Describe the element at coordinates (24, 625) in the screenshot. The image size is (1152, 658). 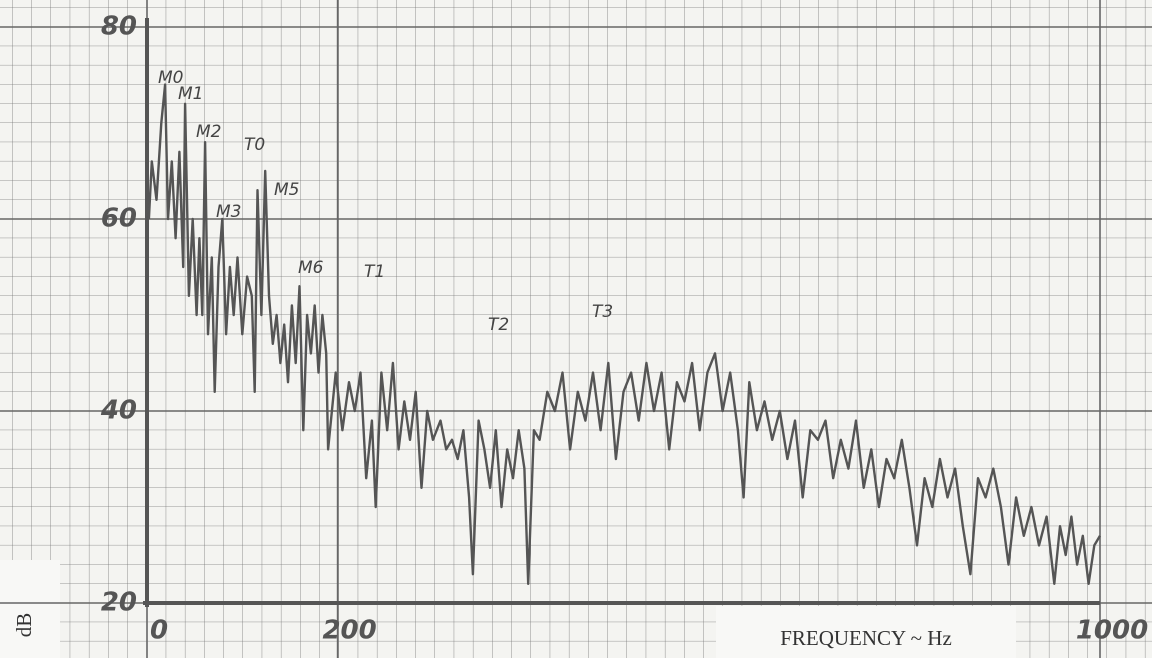
I see `y-axis-label: dB` at that location.